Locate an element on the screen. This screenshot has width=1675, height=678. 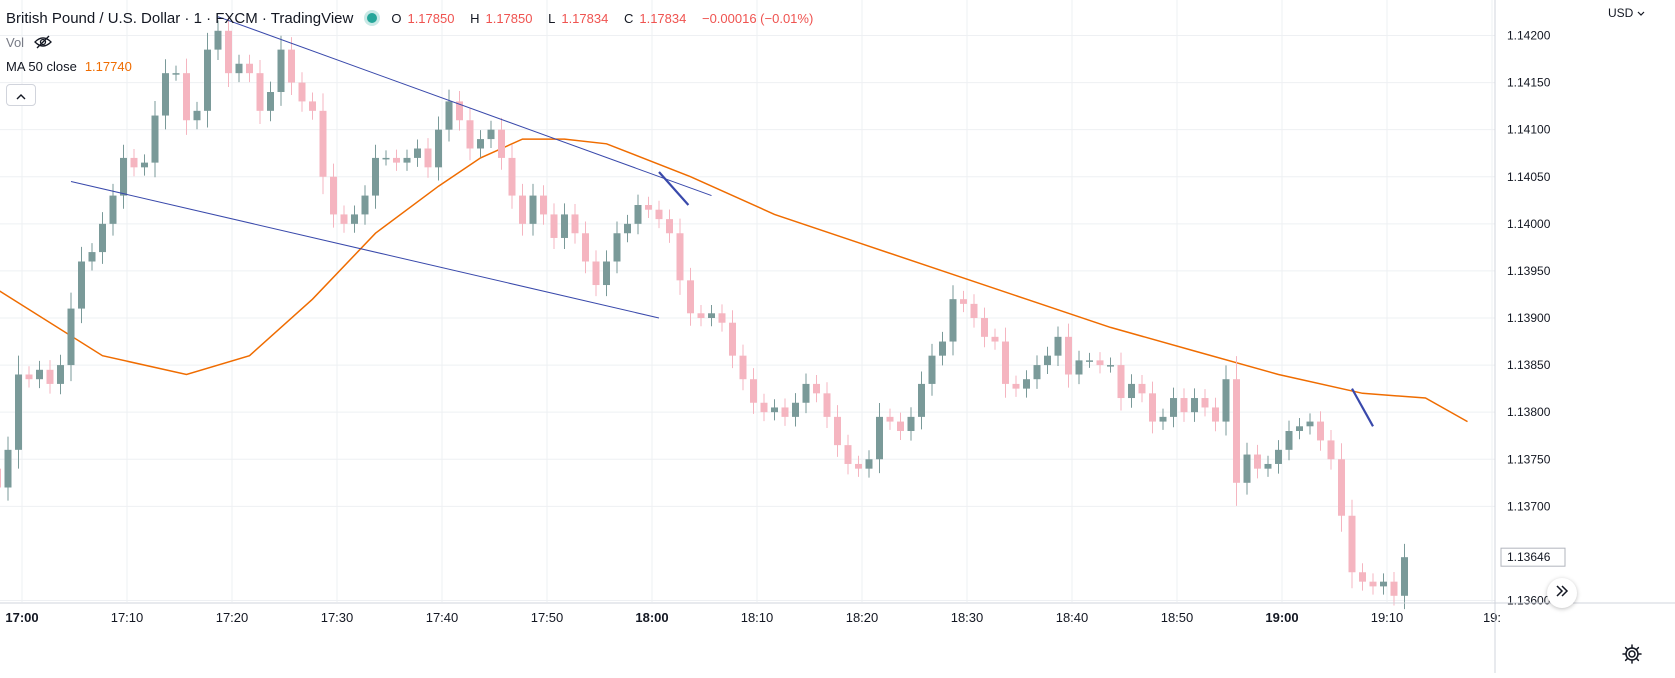
current-price-box is located at coordinates (1533, 557).